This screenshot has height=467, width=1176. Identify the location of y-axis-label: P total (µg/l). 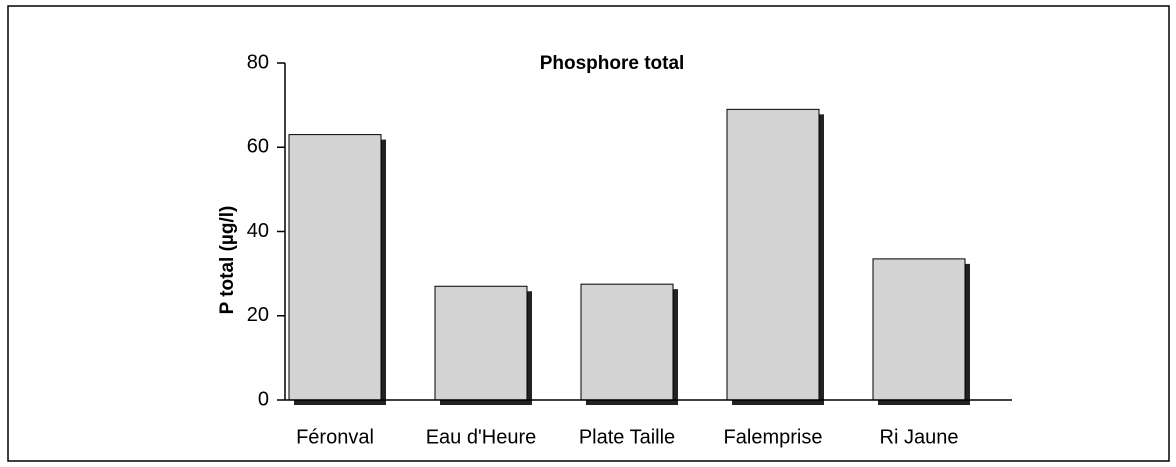
(227, 260).